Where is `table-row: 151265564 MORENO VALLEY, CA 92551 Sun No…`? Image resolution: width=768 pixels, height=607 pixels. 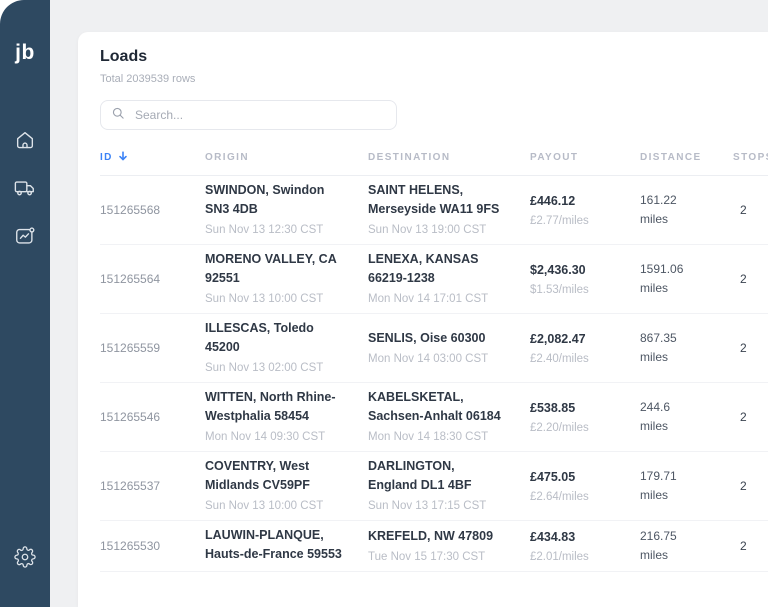 table-row: 151265564 MORENO VALLEY, CA 92551 Sun No… is located at coordinates (434, 279).